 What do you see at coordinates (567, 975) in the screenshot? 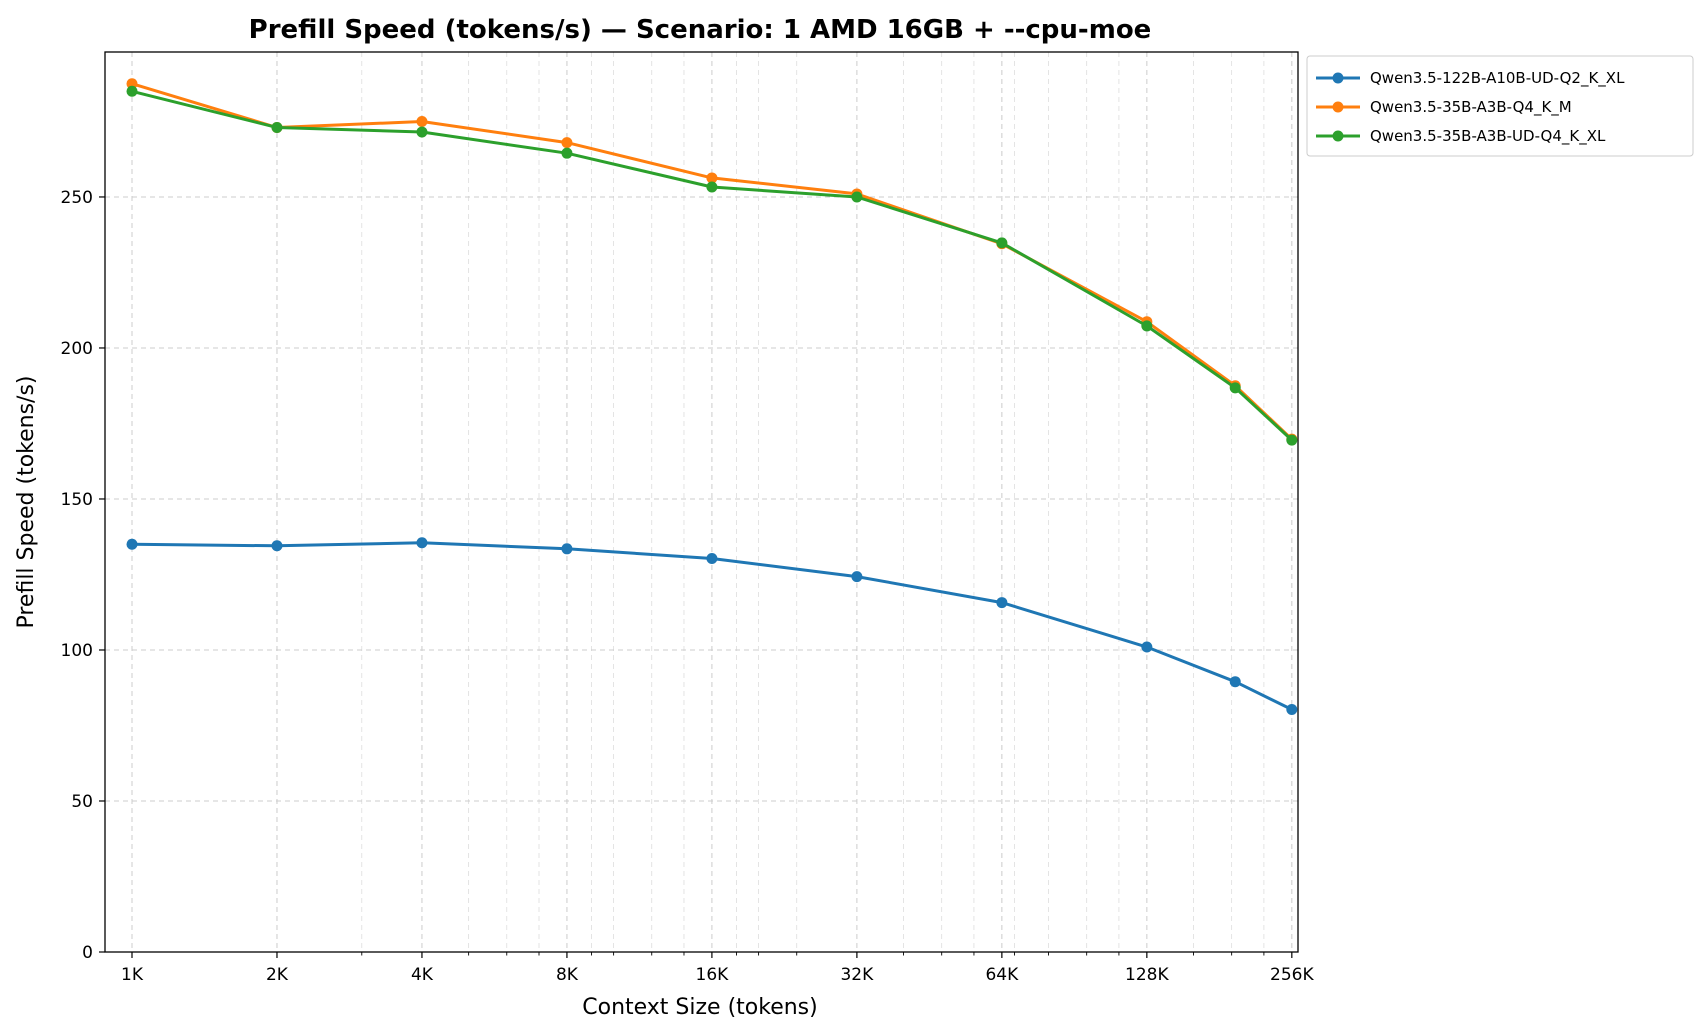
I see `x-tick-label: 8K` at bounding box center [567, 975].